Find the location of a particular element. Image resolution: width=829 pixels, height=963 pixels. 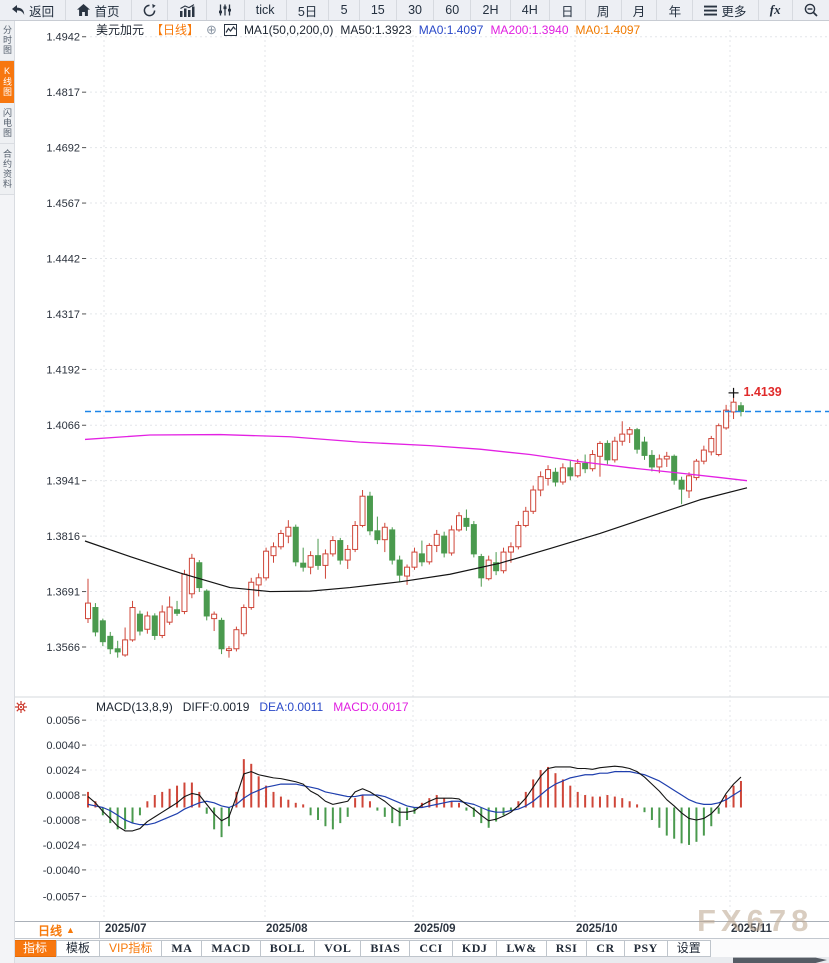

toolbar-interval-tick-label: tick is located at coordinates (265, 10).